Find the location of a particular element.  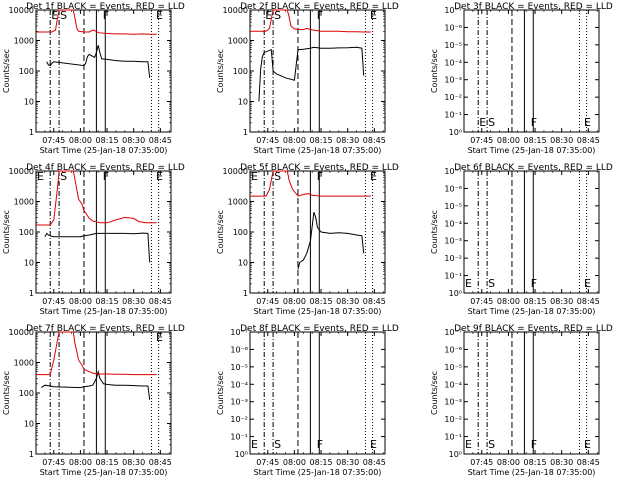

y-tick-label: 100 is located at coordinates (240, 232).